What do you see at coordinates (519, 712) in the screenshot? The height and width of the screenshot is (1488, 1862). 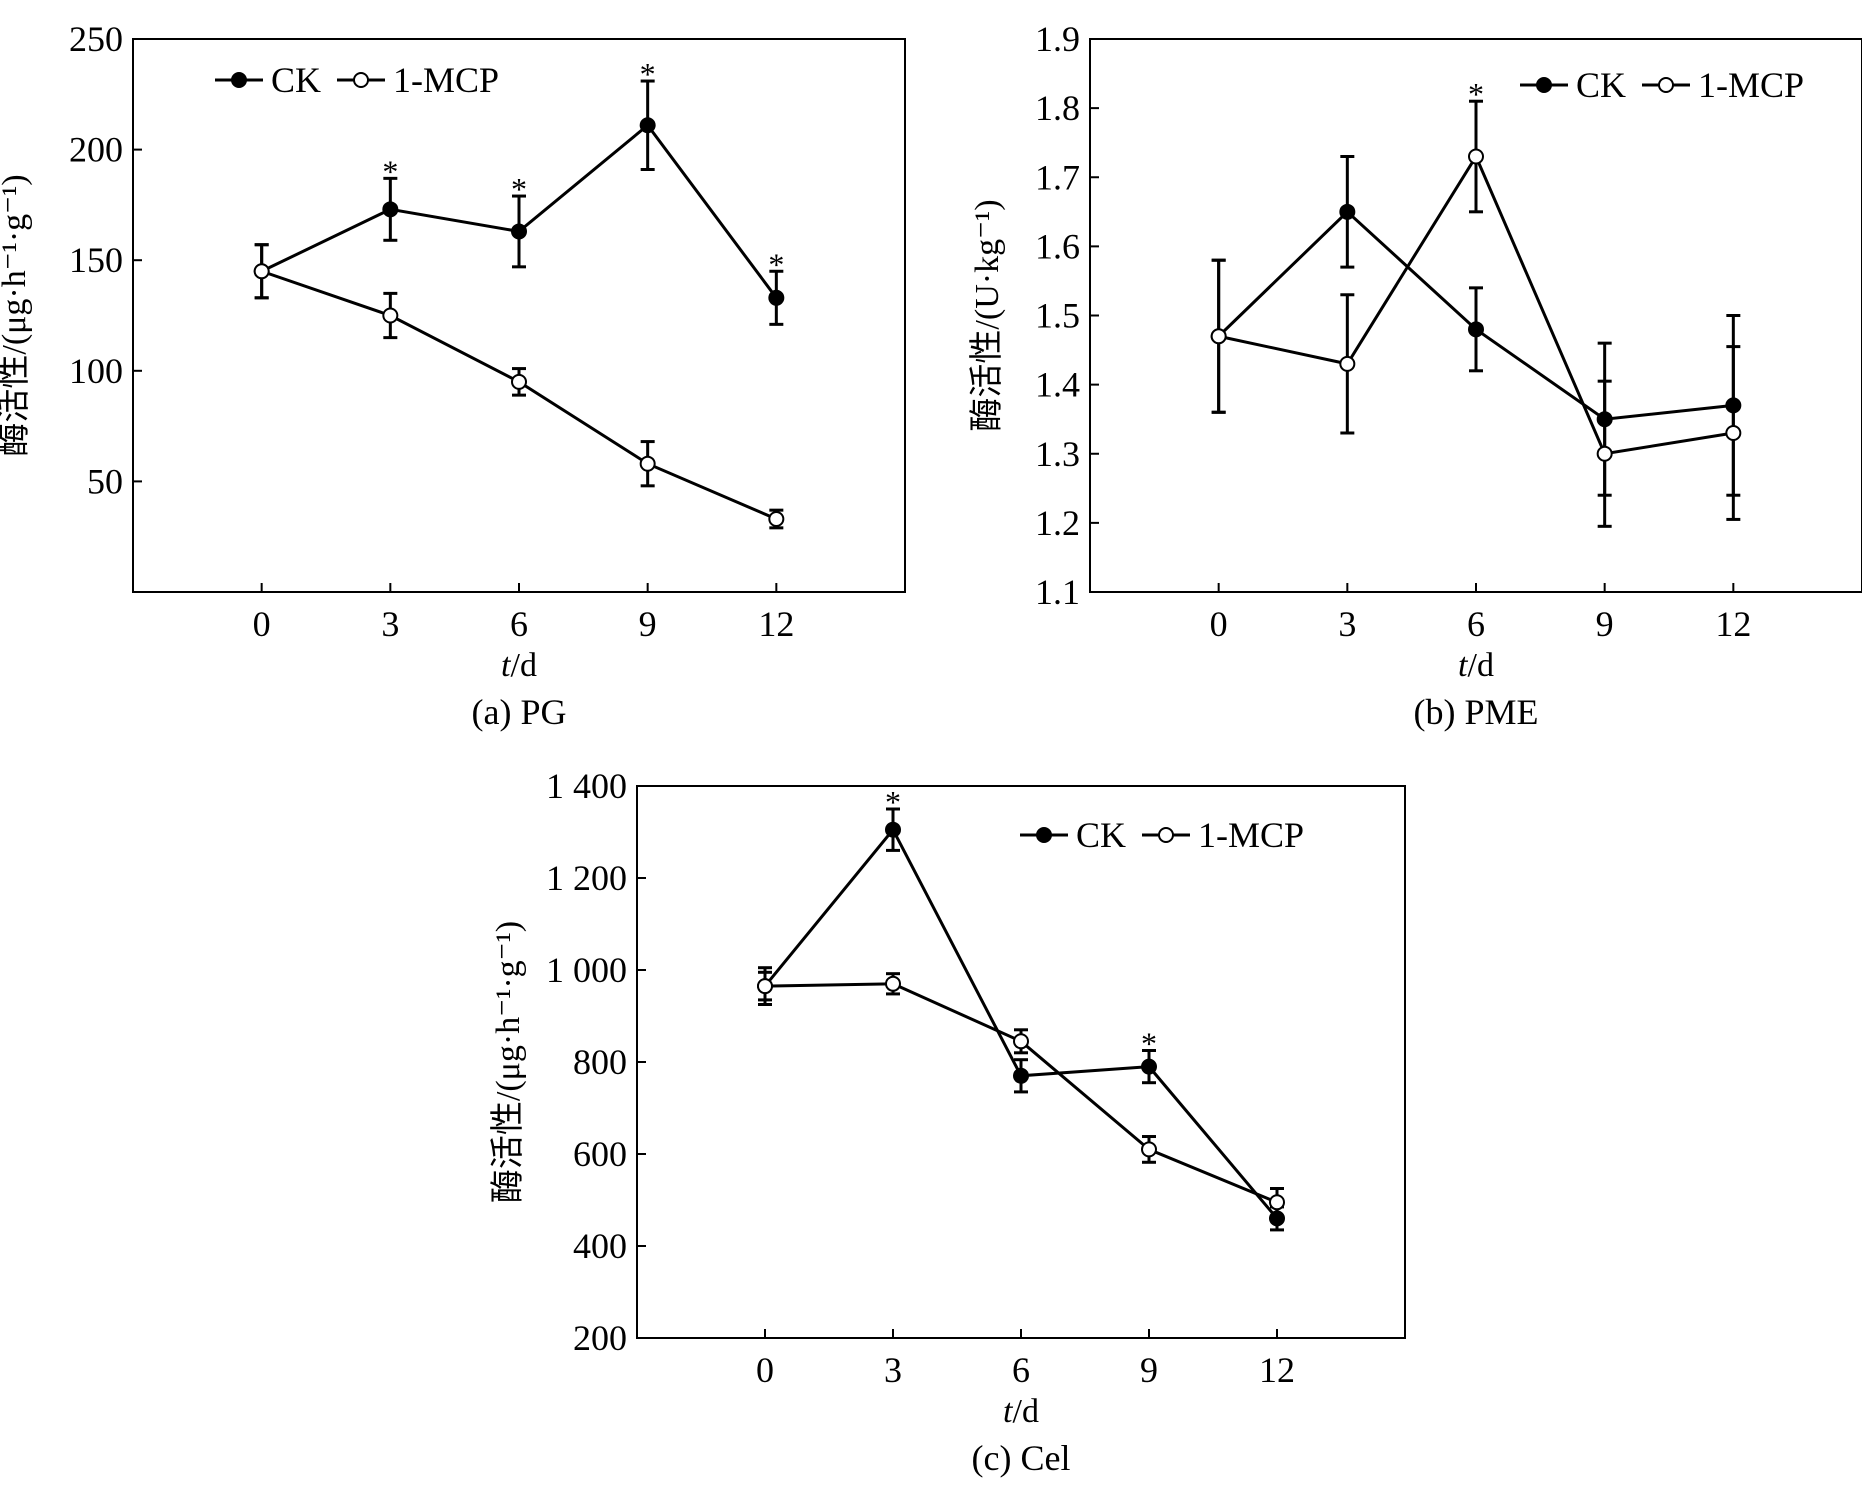 I see `chart-caption: (a) PG` at bounding box center [519, 712].